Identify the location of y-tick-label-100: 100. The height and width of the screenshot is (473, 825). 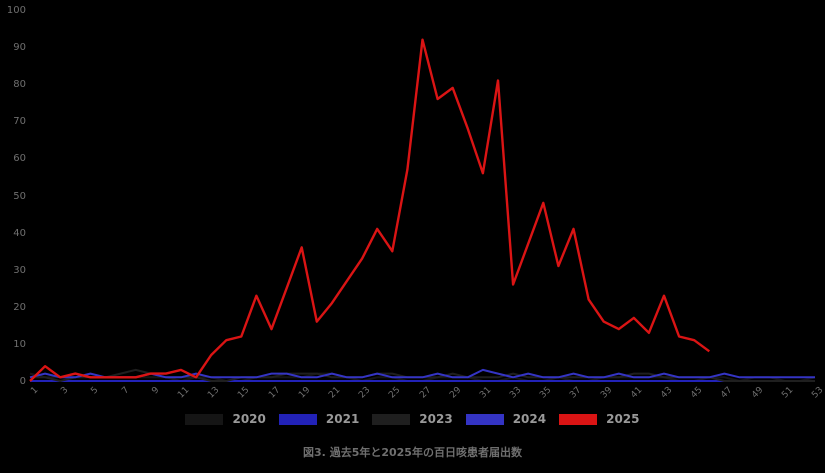
(16, 10).